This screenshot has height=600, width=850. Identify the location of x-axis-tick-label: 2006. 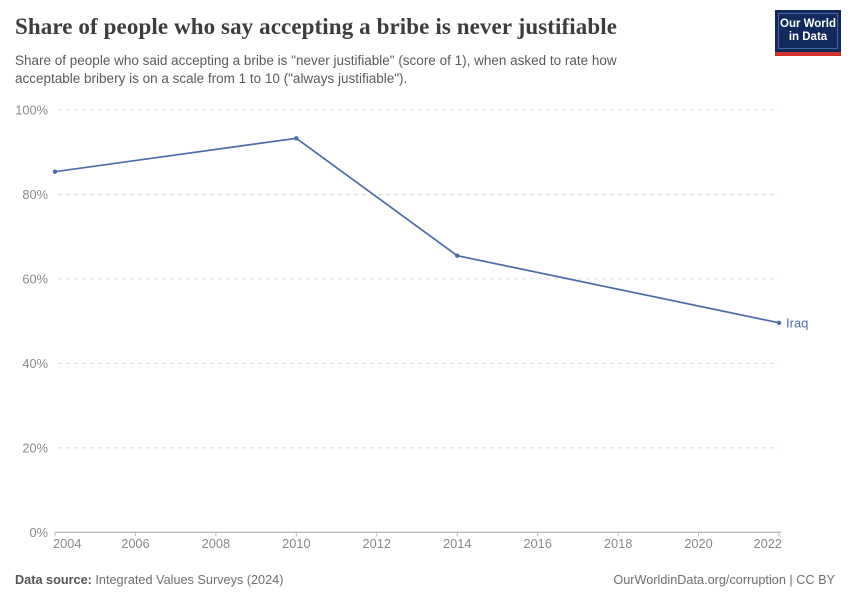
(135, 543).